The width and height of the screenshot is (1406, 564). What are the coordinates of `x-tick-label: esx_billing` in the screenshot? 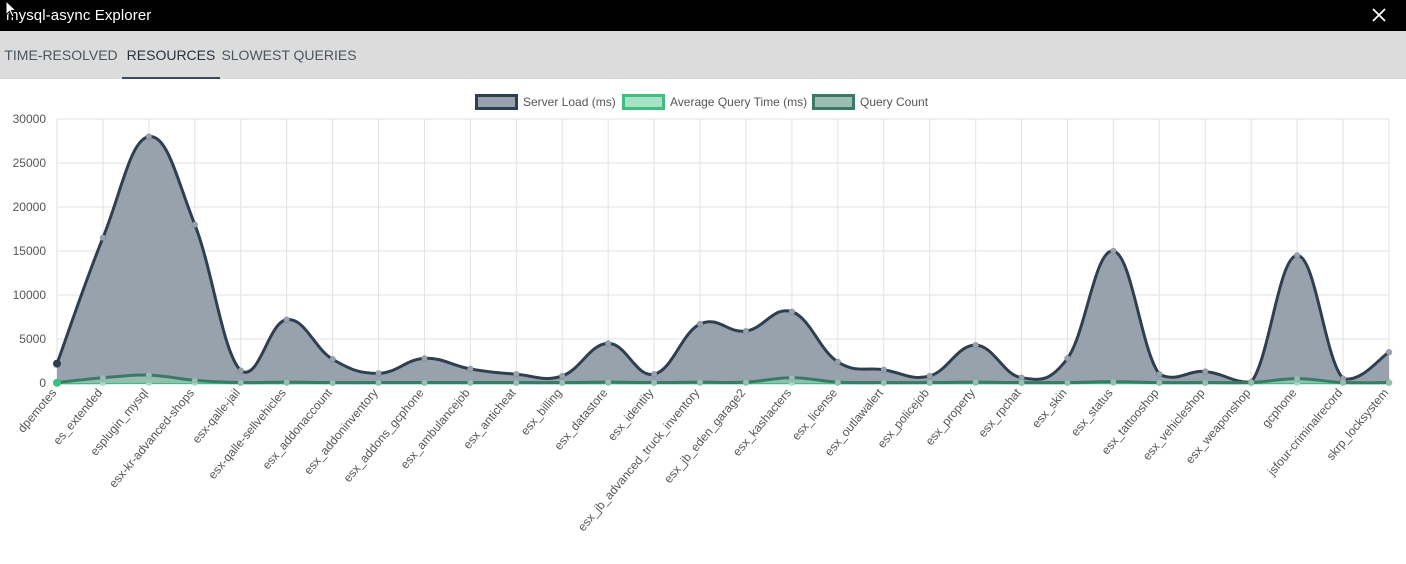 It's located at (541, 412).